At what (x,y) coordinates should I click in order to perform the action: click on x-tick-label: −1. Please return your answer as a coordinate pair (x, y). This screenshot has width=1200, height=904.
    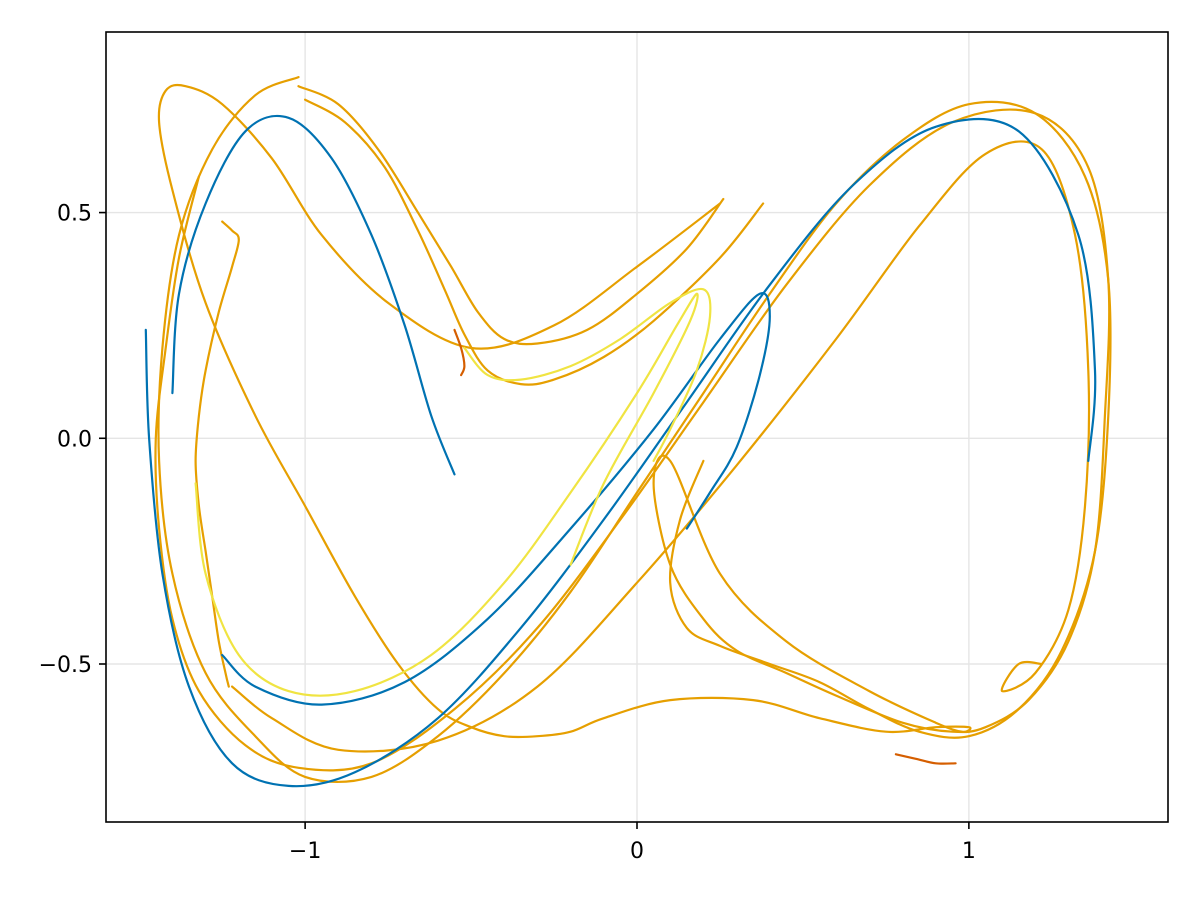
    Looking at the image, I should click on (305, 851).